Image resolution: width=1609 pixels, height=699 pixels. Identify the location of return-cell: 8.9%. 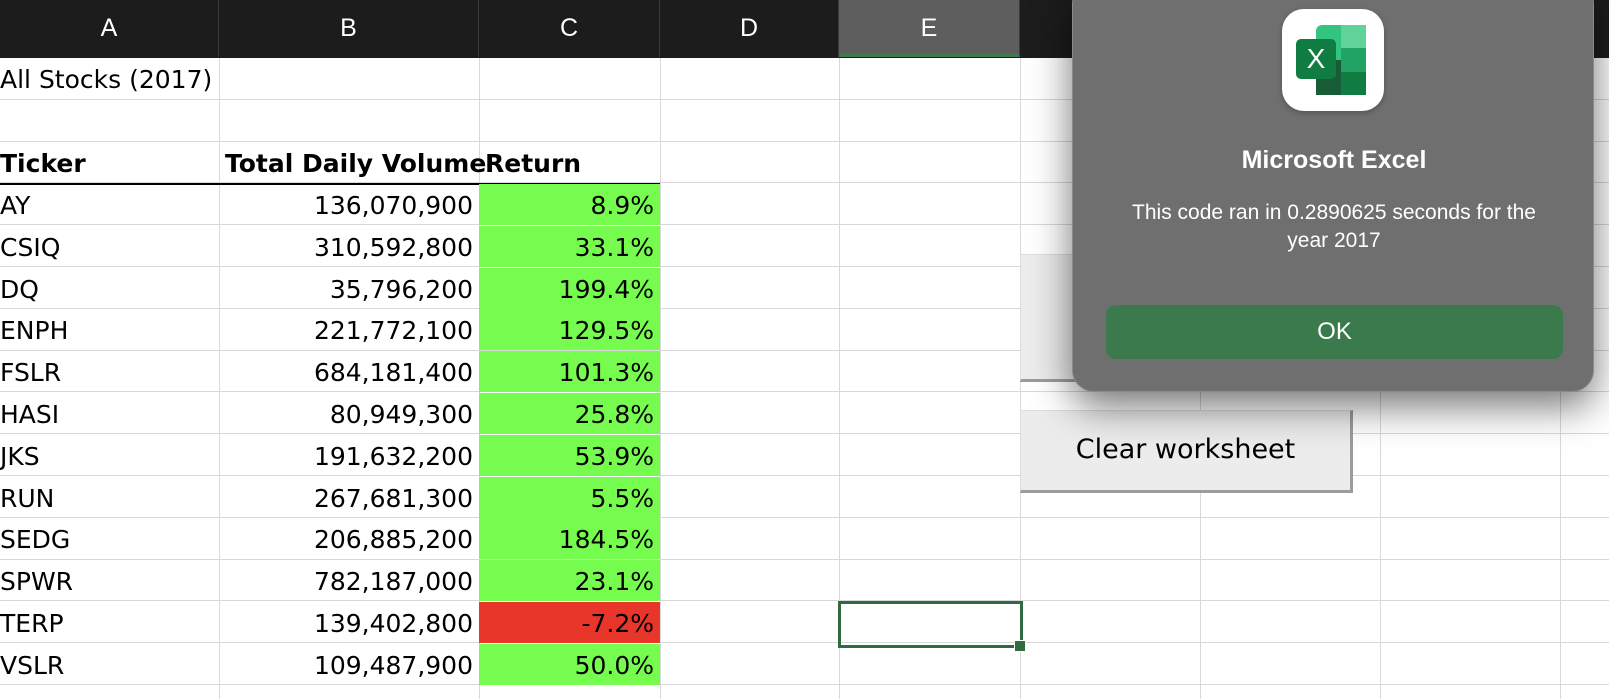
(569, 204).